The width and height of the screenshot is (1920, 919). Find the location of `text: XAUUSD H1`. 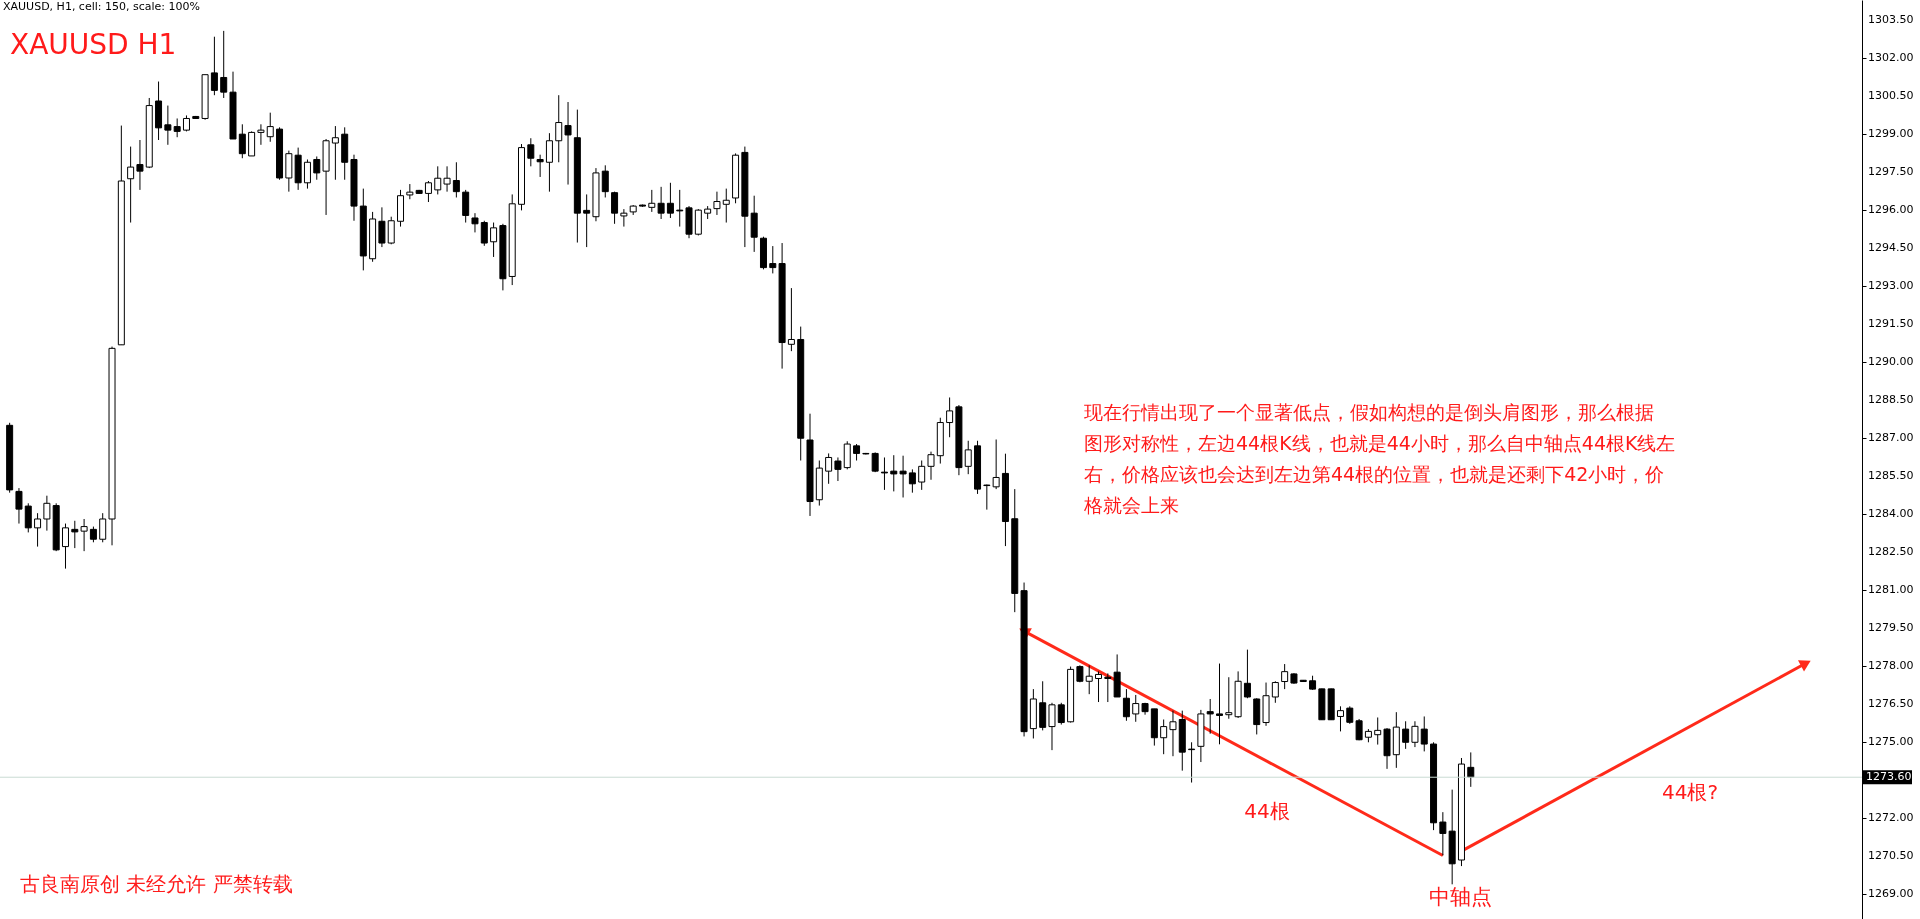

text: XAUUSD H1 is located at coordinates (93, 44).